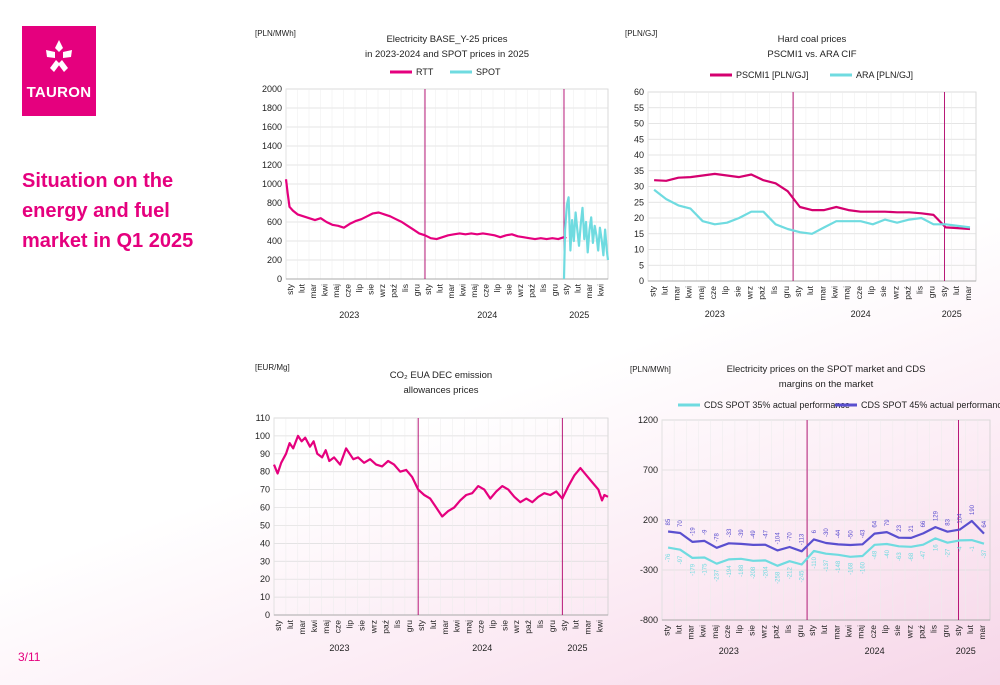  Describe the element at coordinates (730, 532) in the screenshot. I see `data-label: -33` at that location.